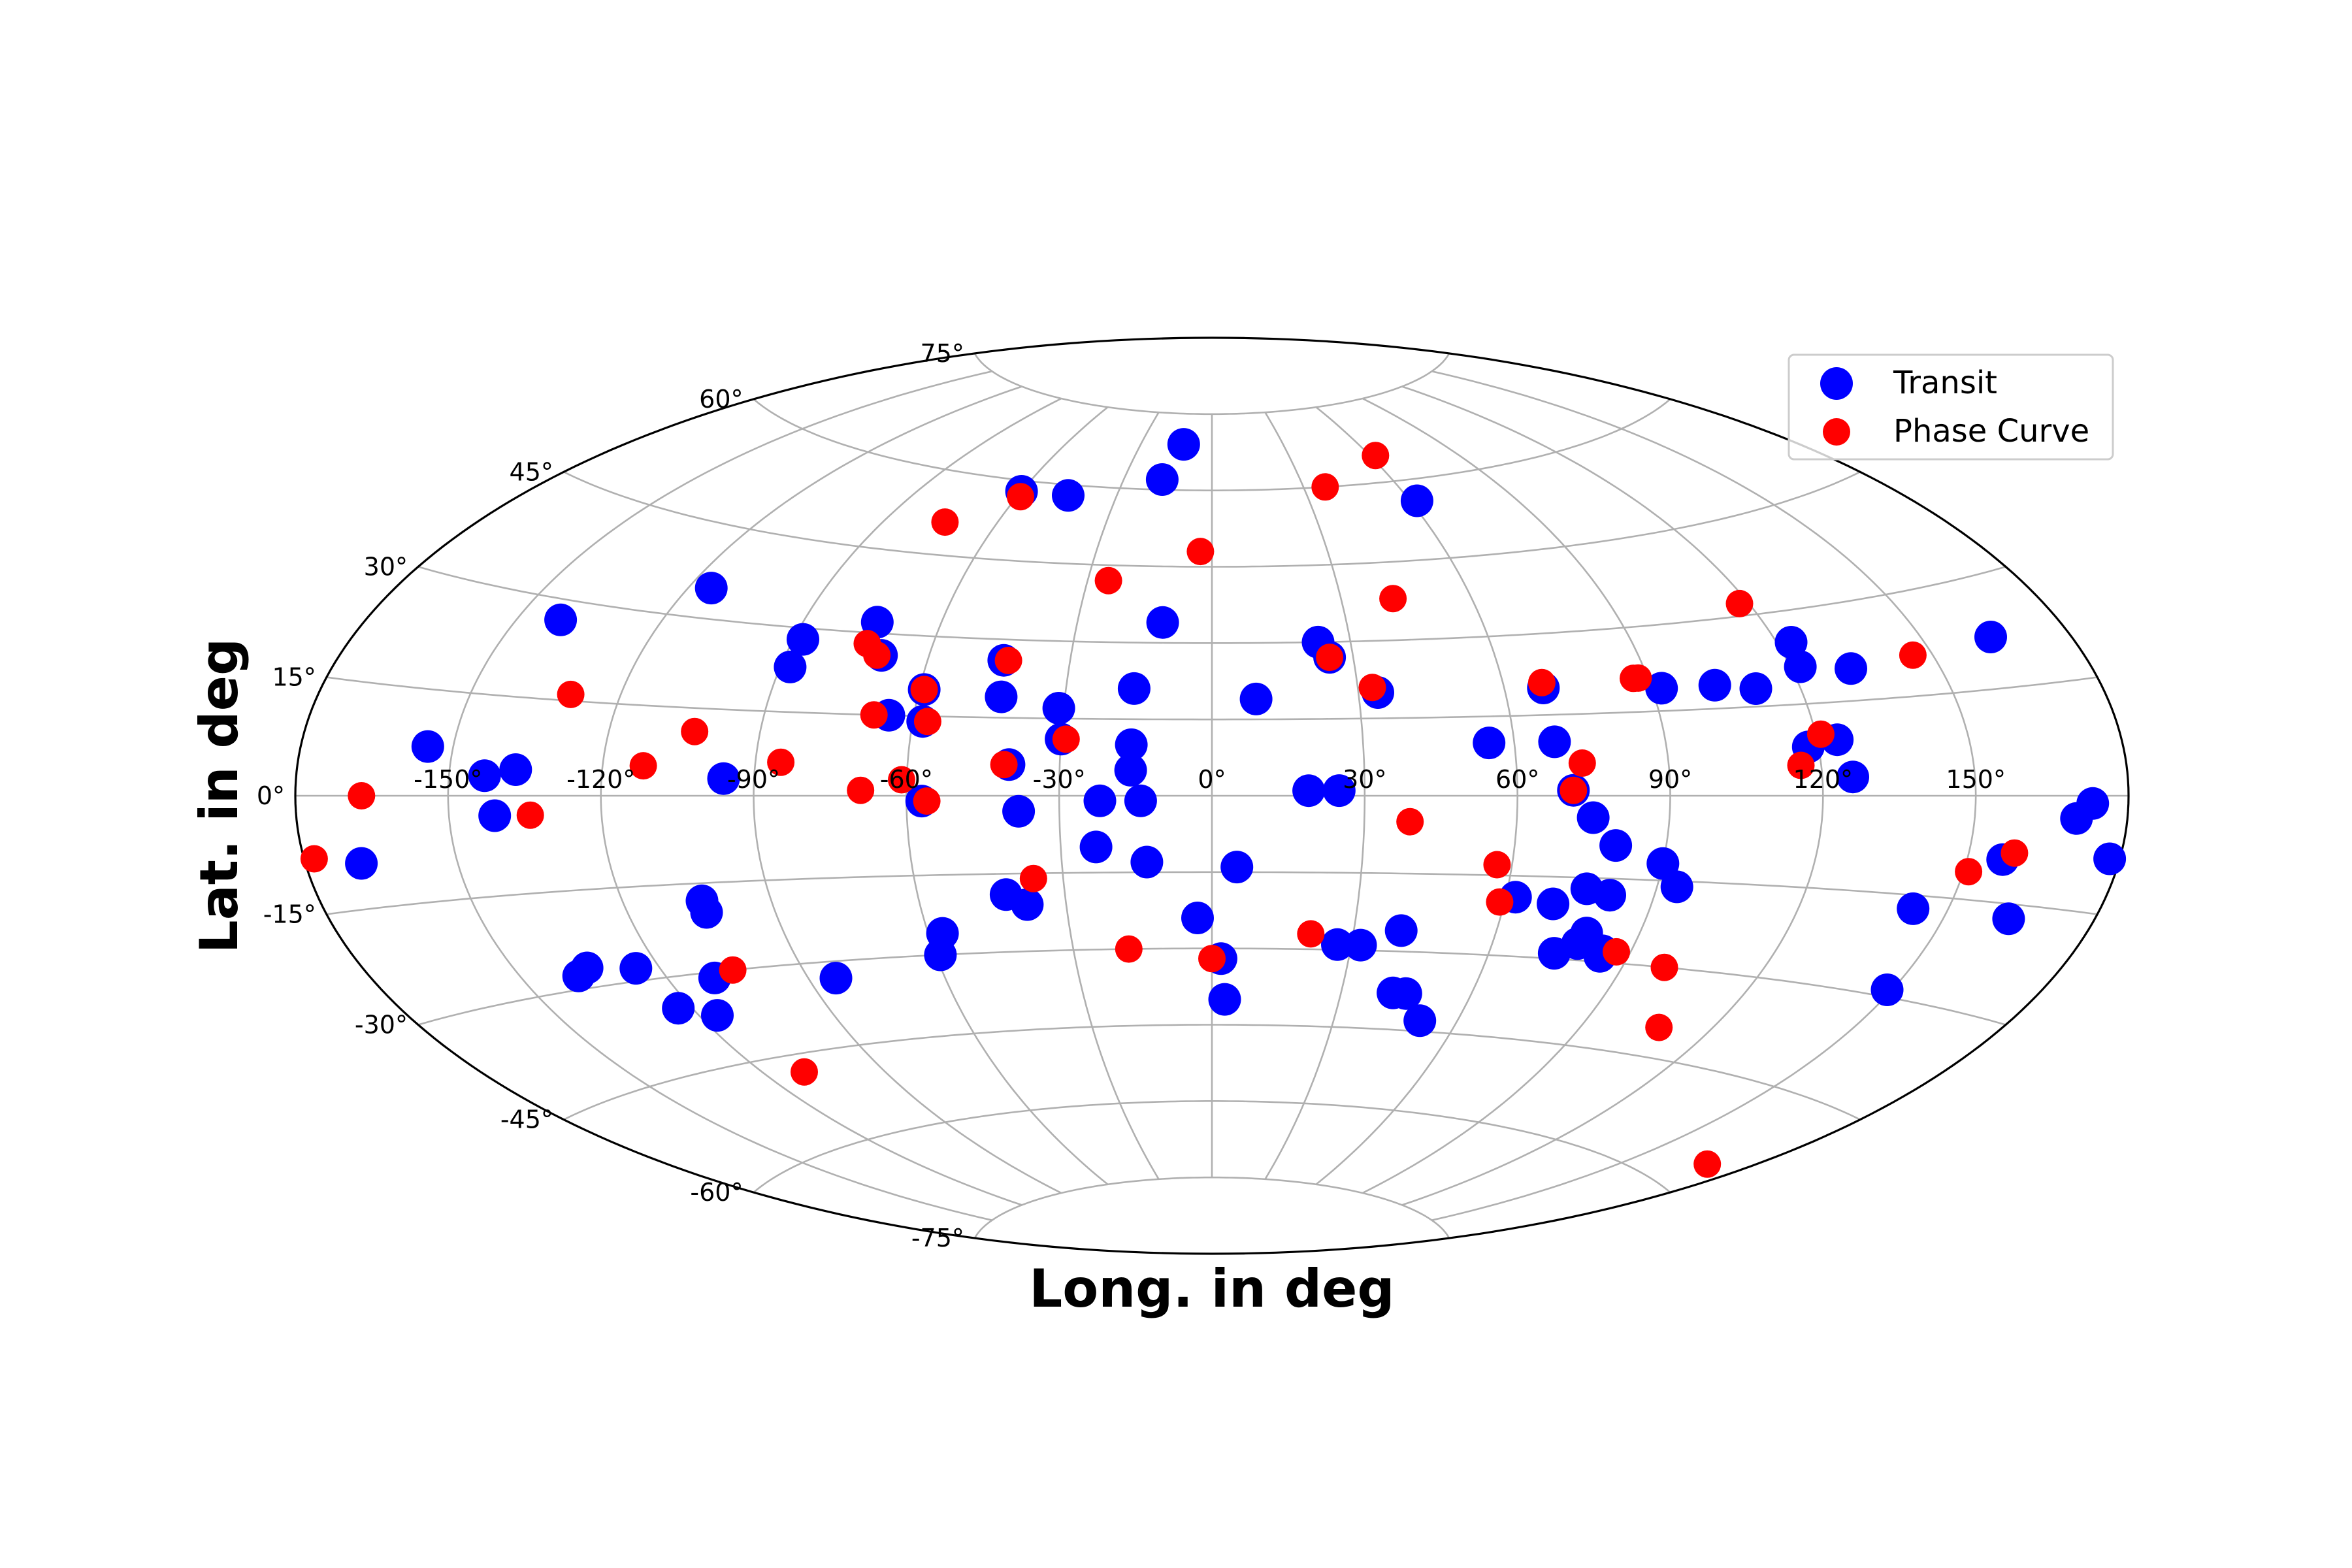 The image size is (2352, 1568). What do you see at coordinates (1364, 779) in the screenshot?
I see `x-tick-label: 30°` at bounding box center [1364, 779].